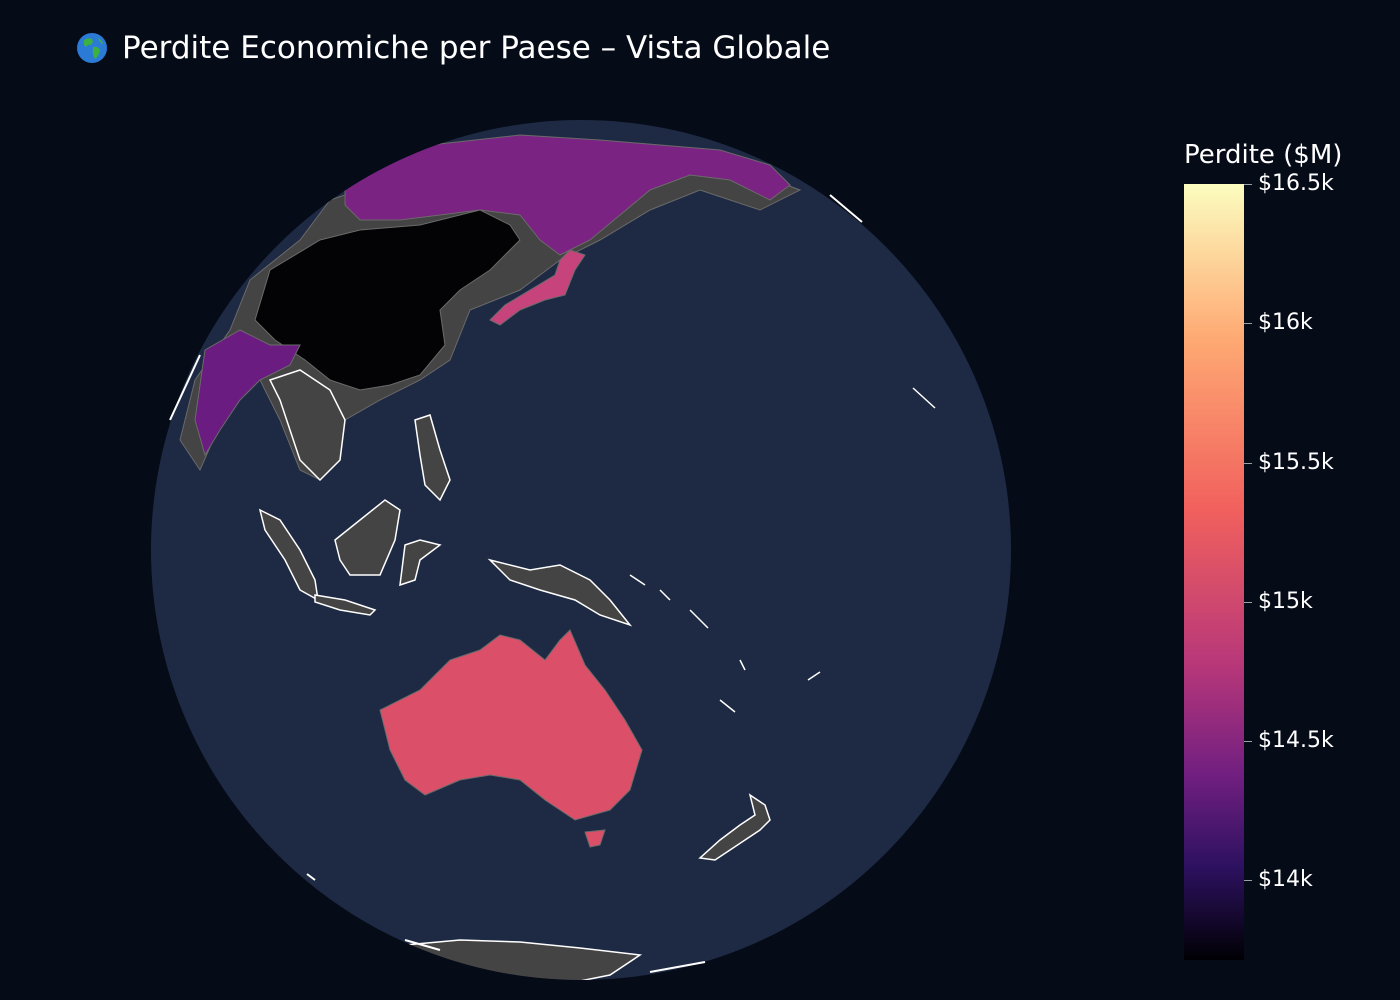 Image resolution: width=1400 pixels, height=1000 pixels. I want to click on colorbar-tick-label: $14k, so click(1285, 879).